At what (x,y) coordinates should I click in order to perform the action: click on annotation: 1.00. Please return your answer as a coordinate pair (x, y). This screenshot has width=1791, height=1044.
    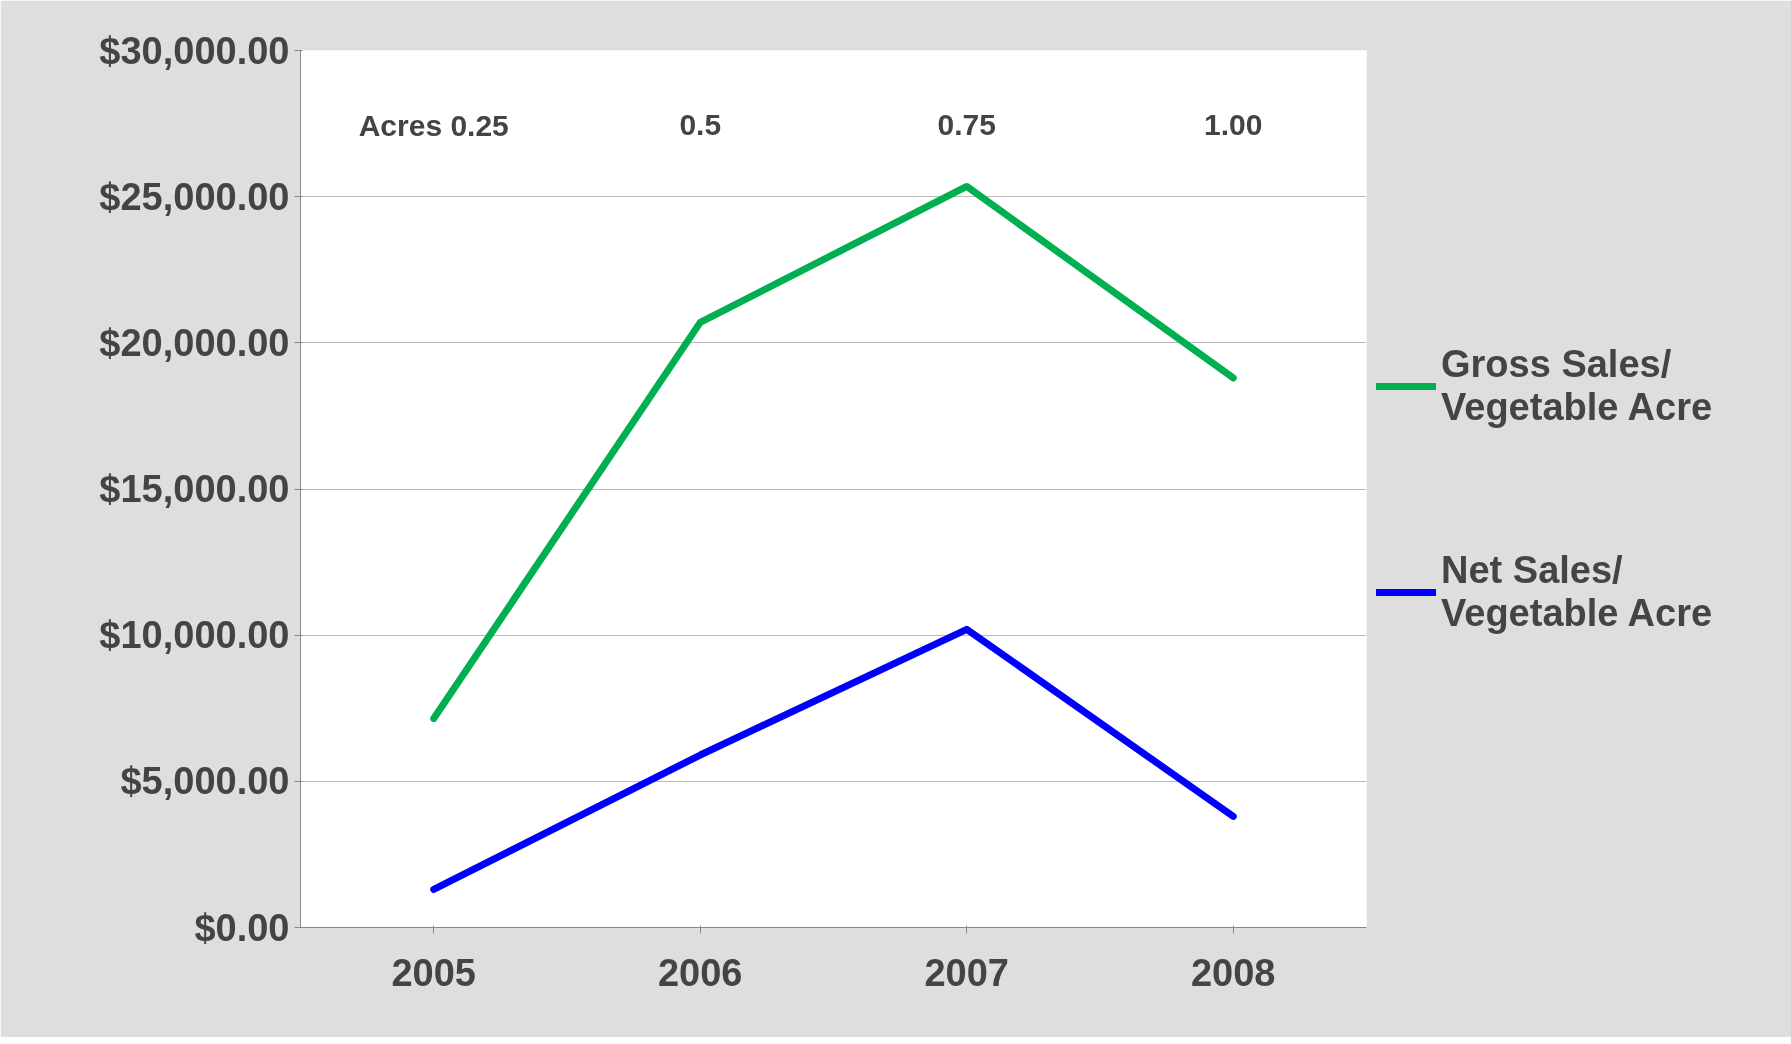
    Looking at the image, I should click on (1233, 125).